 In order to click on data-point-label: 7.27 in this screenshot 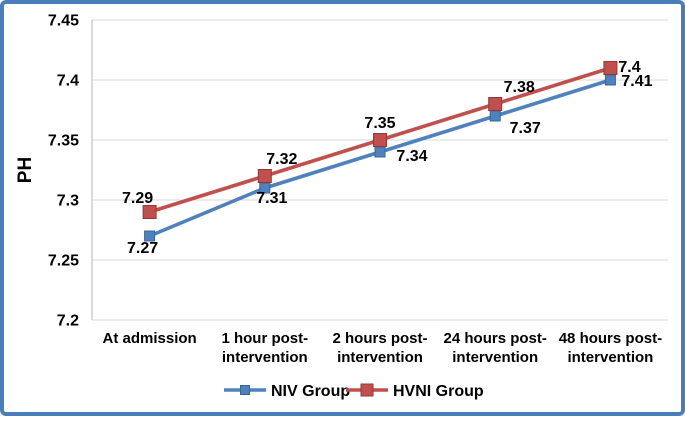, I will do `click(142, 248)`.